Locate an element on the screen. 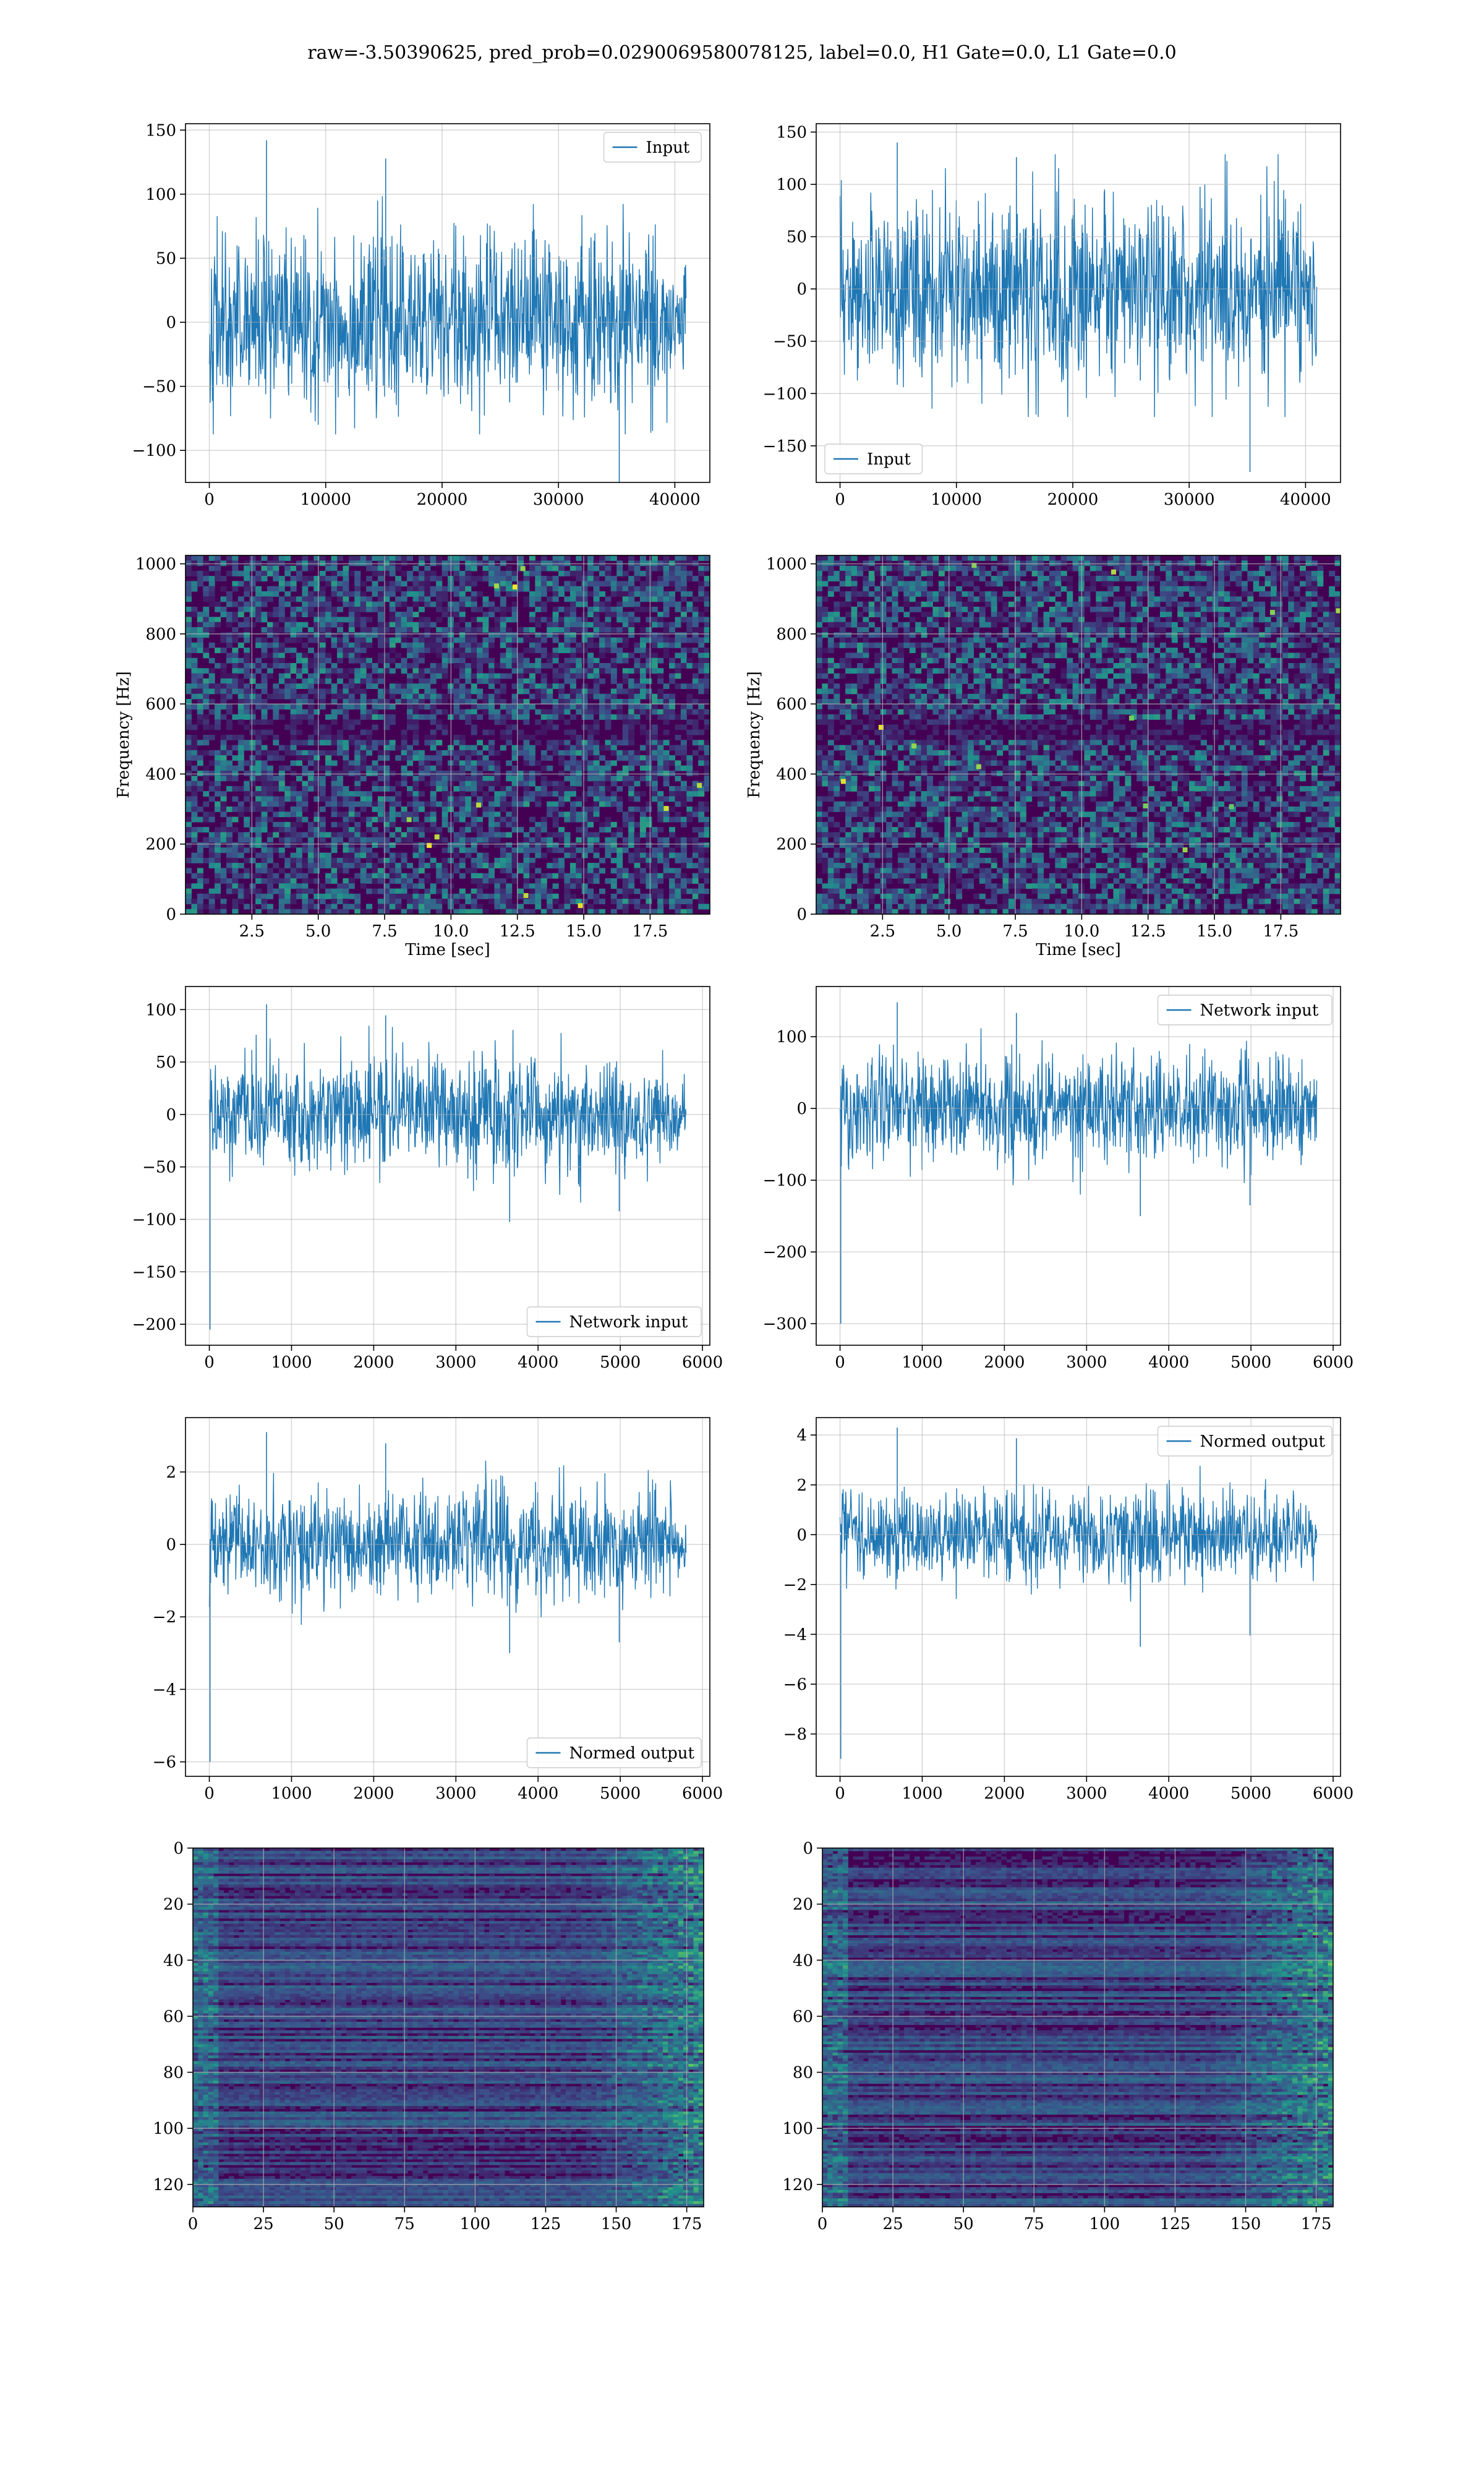 The image size is (1484, 2474). x-tick-label: 4000 is located at coordinates (1168, 1362).